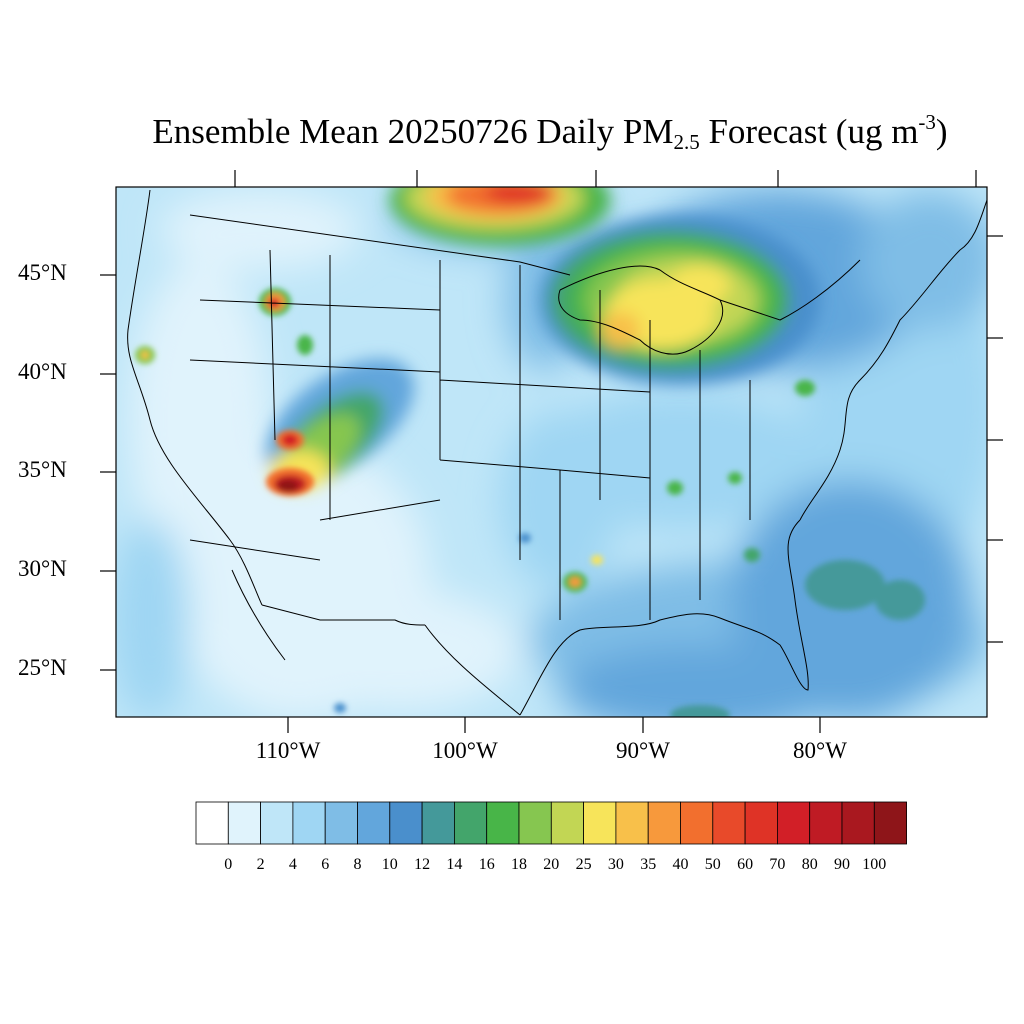  What do you see at coordinates (108, 472) in the screenshot?
I see `left-ticks` at bounding box center [108, 472].